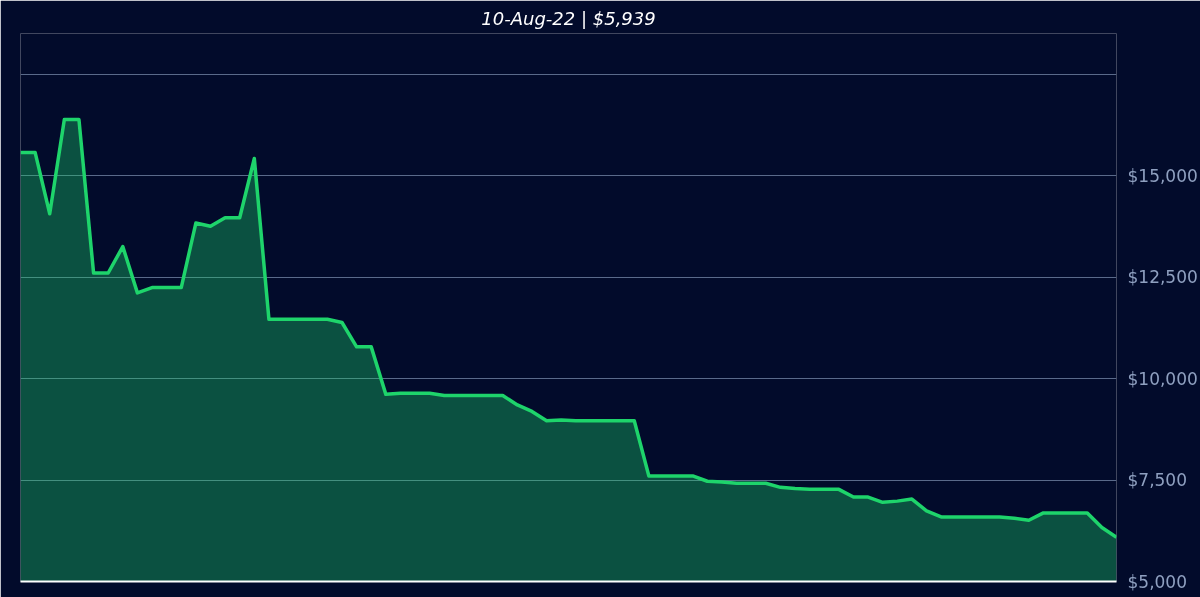 Image resolution: width=1200 pixels, height=597 pixels. What do you see at coordinates (568, 18) in the screenshot?
I see `chart-title: 10-Aug-22 | $5,939` at bounding box center [568, 18].